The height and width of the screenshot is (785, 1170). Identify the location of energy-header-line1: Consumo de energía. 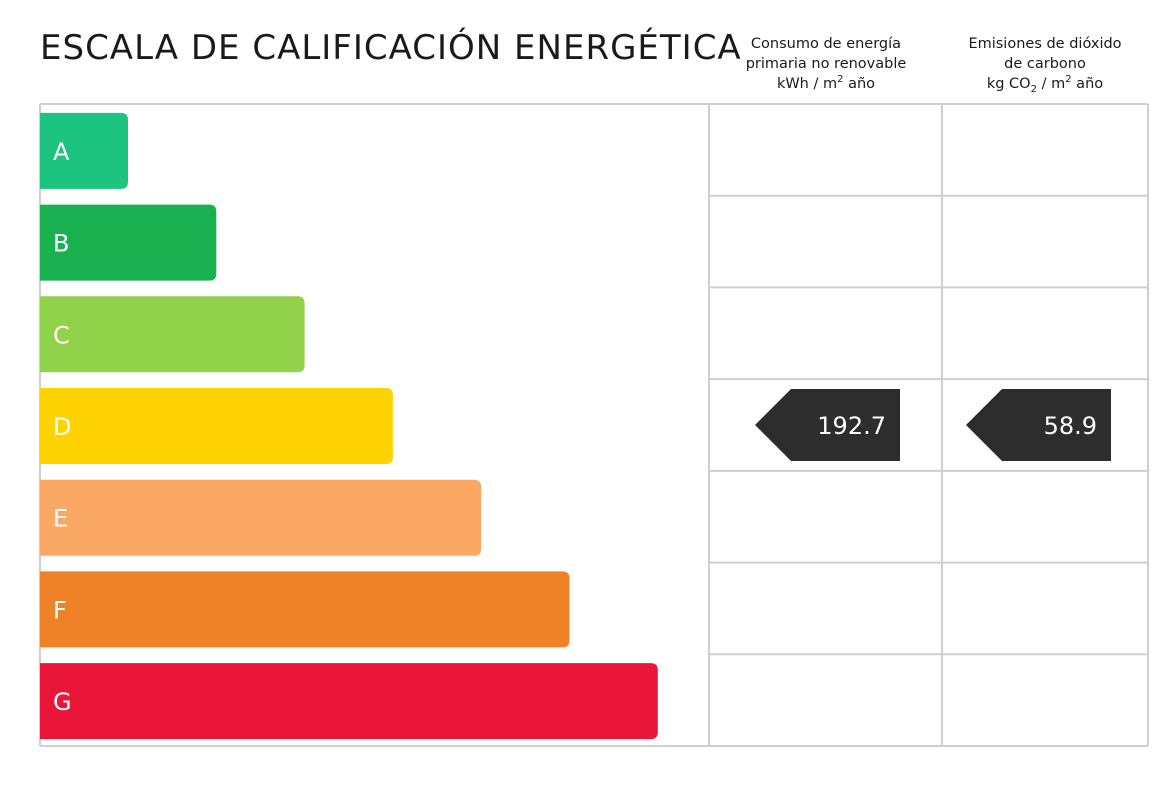
(826, 44).